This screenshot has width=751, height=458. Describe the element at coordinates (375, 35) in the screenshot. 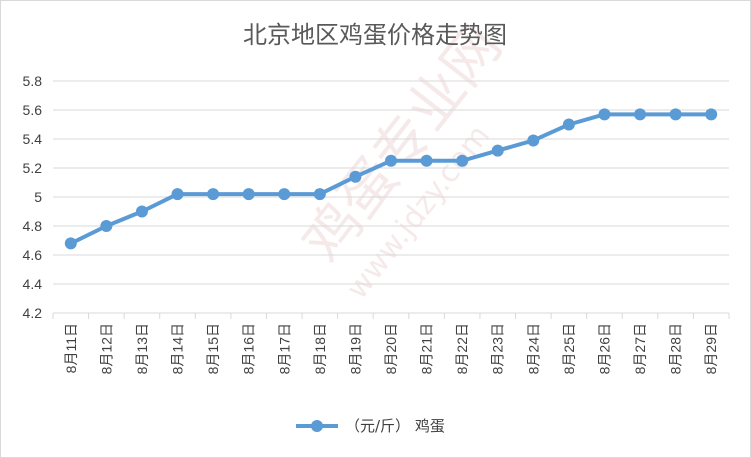

I see `chart-title: 北京地区鸡蛋价格走势图` at that location.